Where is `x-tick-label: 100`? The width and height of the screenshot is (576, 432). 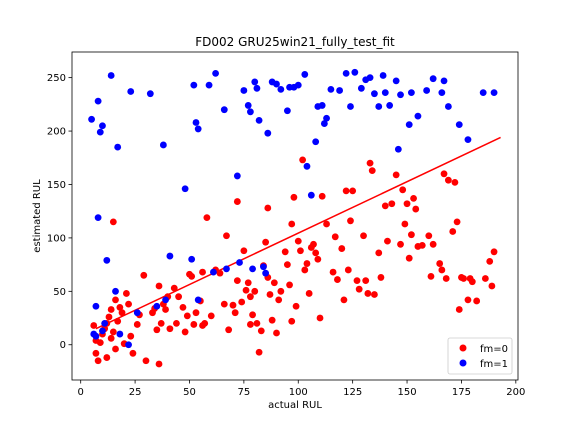
x-tick-label: 100 is located at coordinates (298, 392).